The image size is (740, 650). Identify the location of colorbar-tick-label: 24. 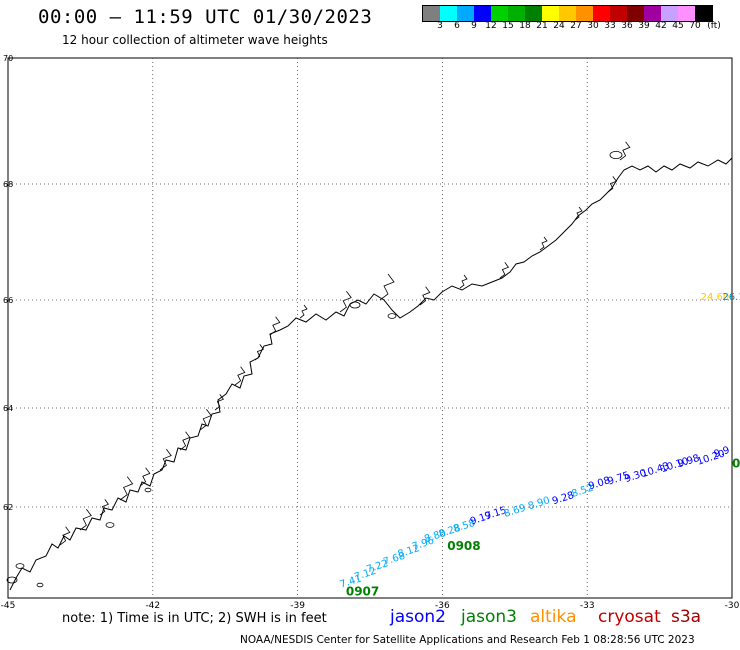
(559, 26).